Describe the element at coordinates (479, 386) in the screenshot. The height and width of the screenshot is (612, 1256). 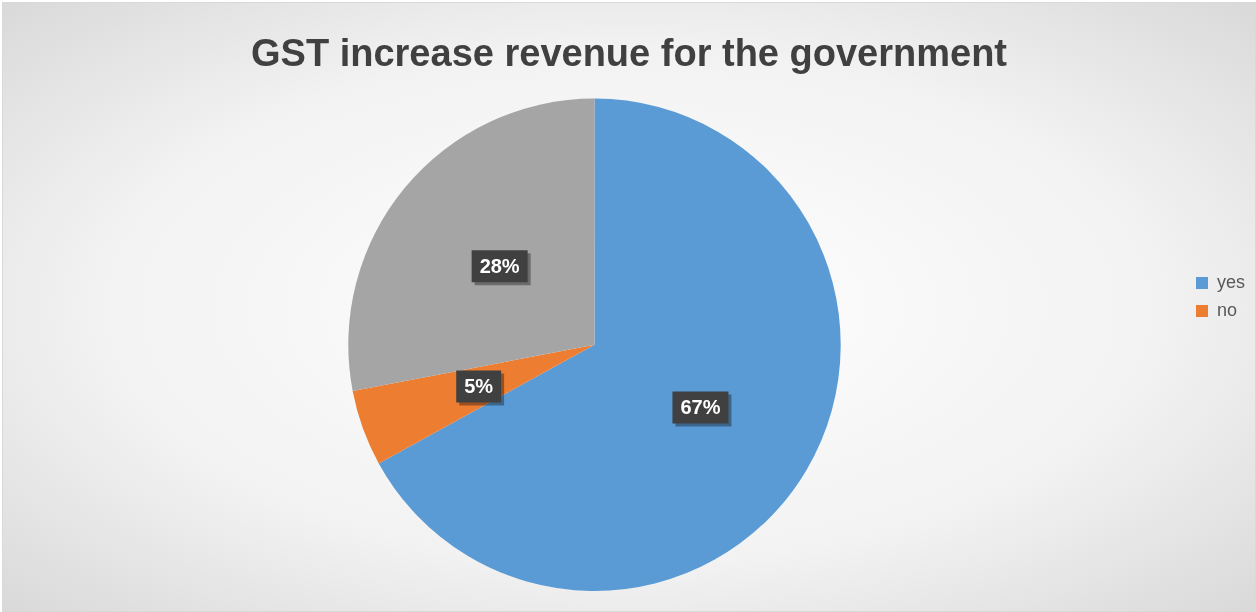
I see `data-label: 5%` at that location.